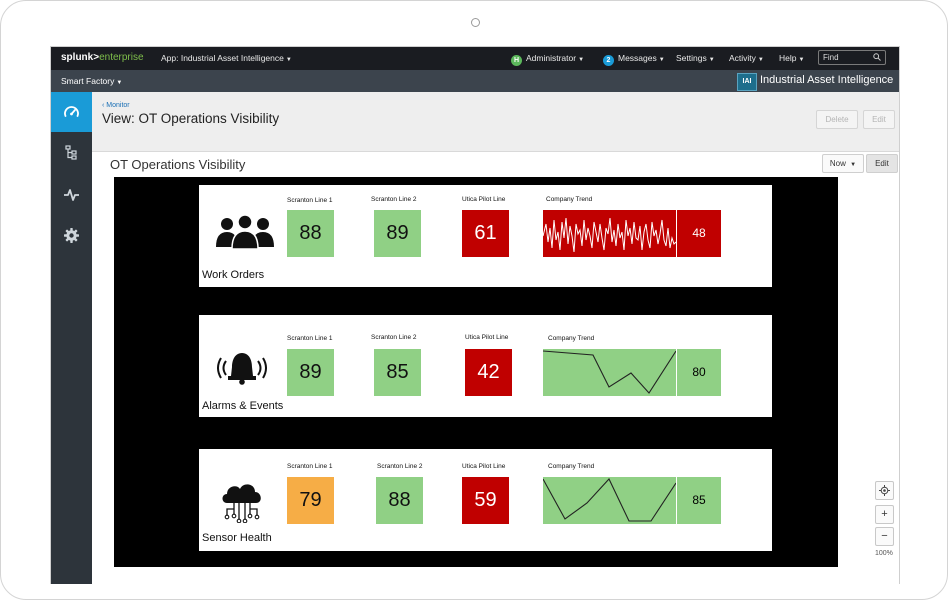 The image size is (950, 600). Describe the element at coordinates (884, 553) in the screenshot. I see `zoom-level: 100%` at that location.